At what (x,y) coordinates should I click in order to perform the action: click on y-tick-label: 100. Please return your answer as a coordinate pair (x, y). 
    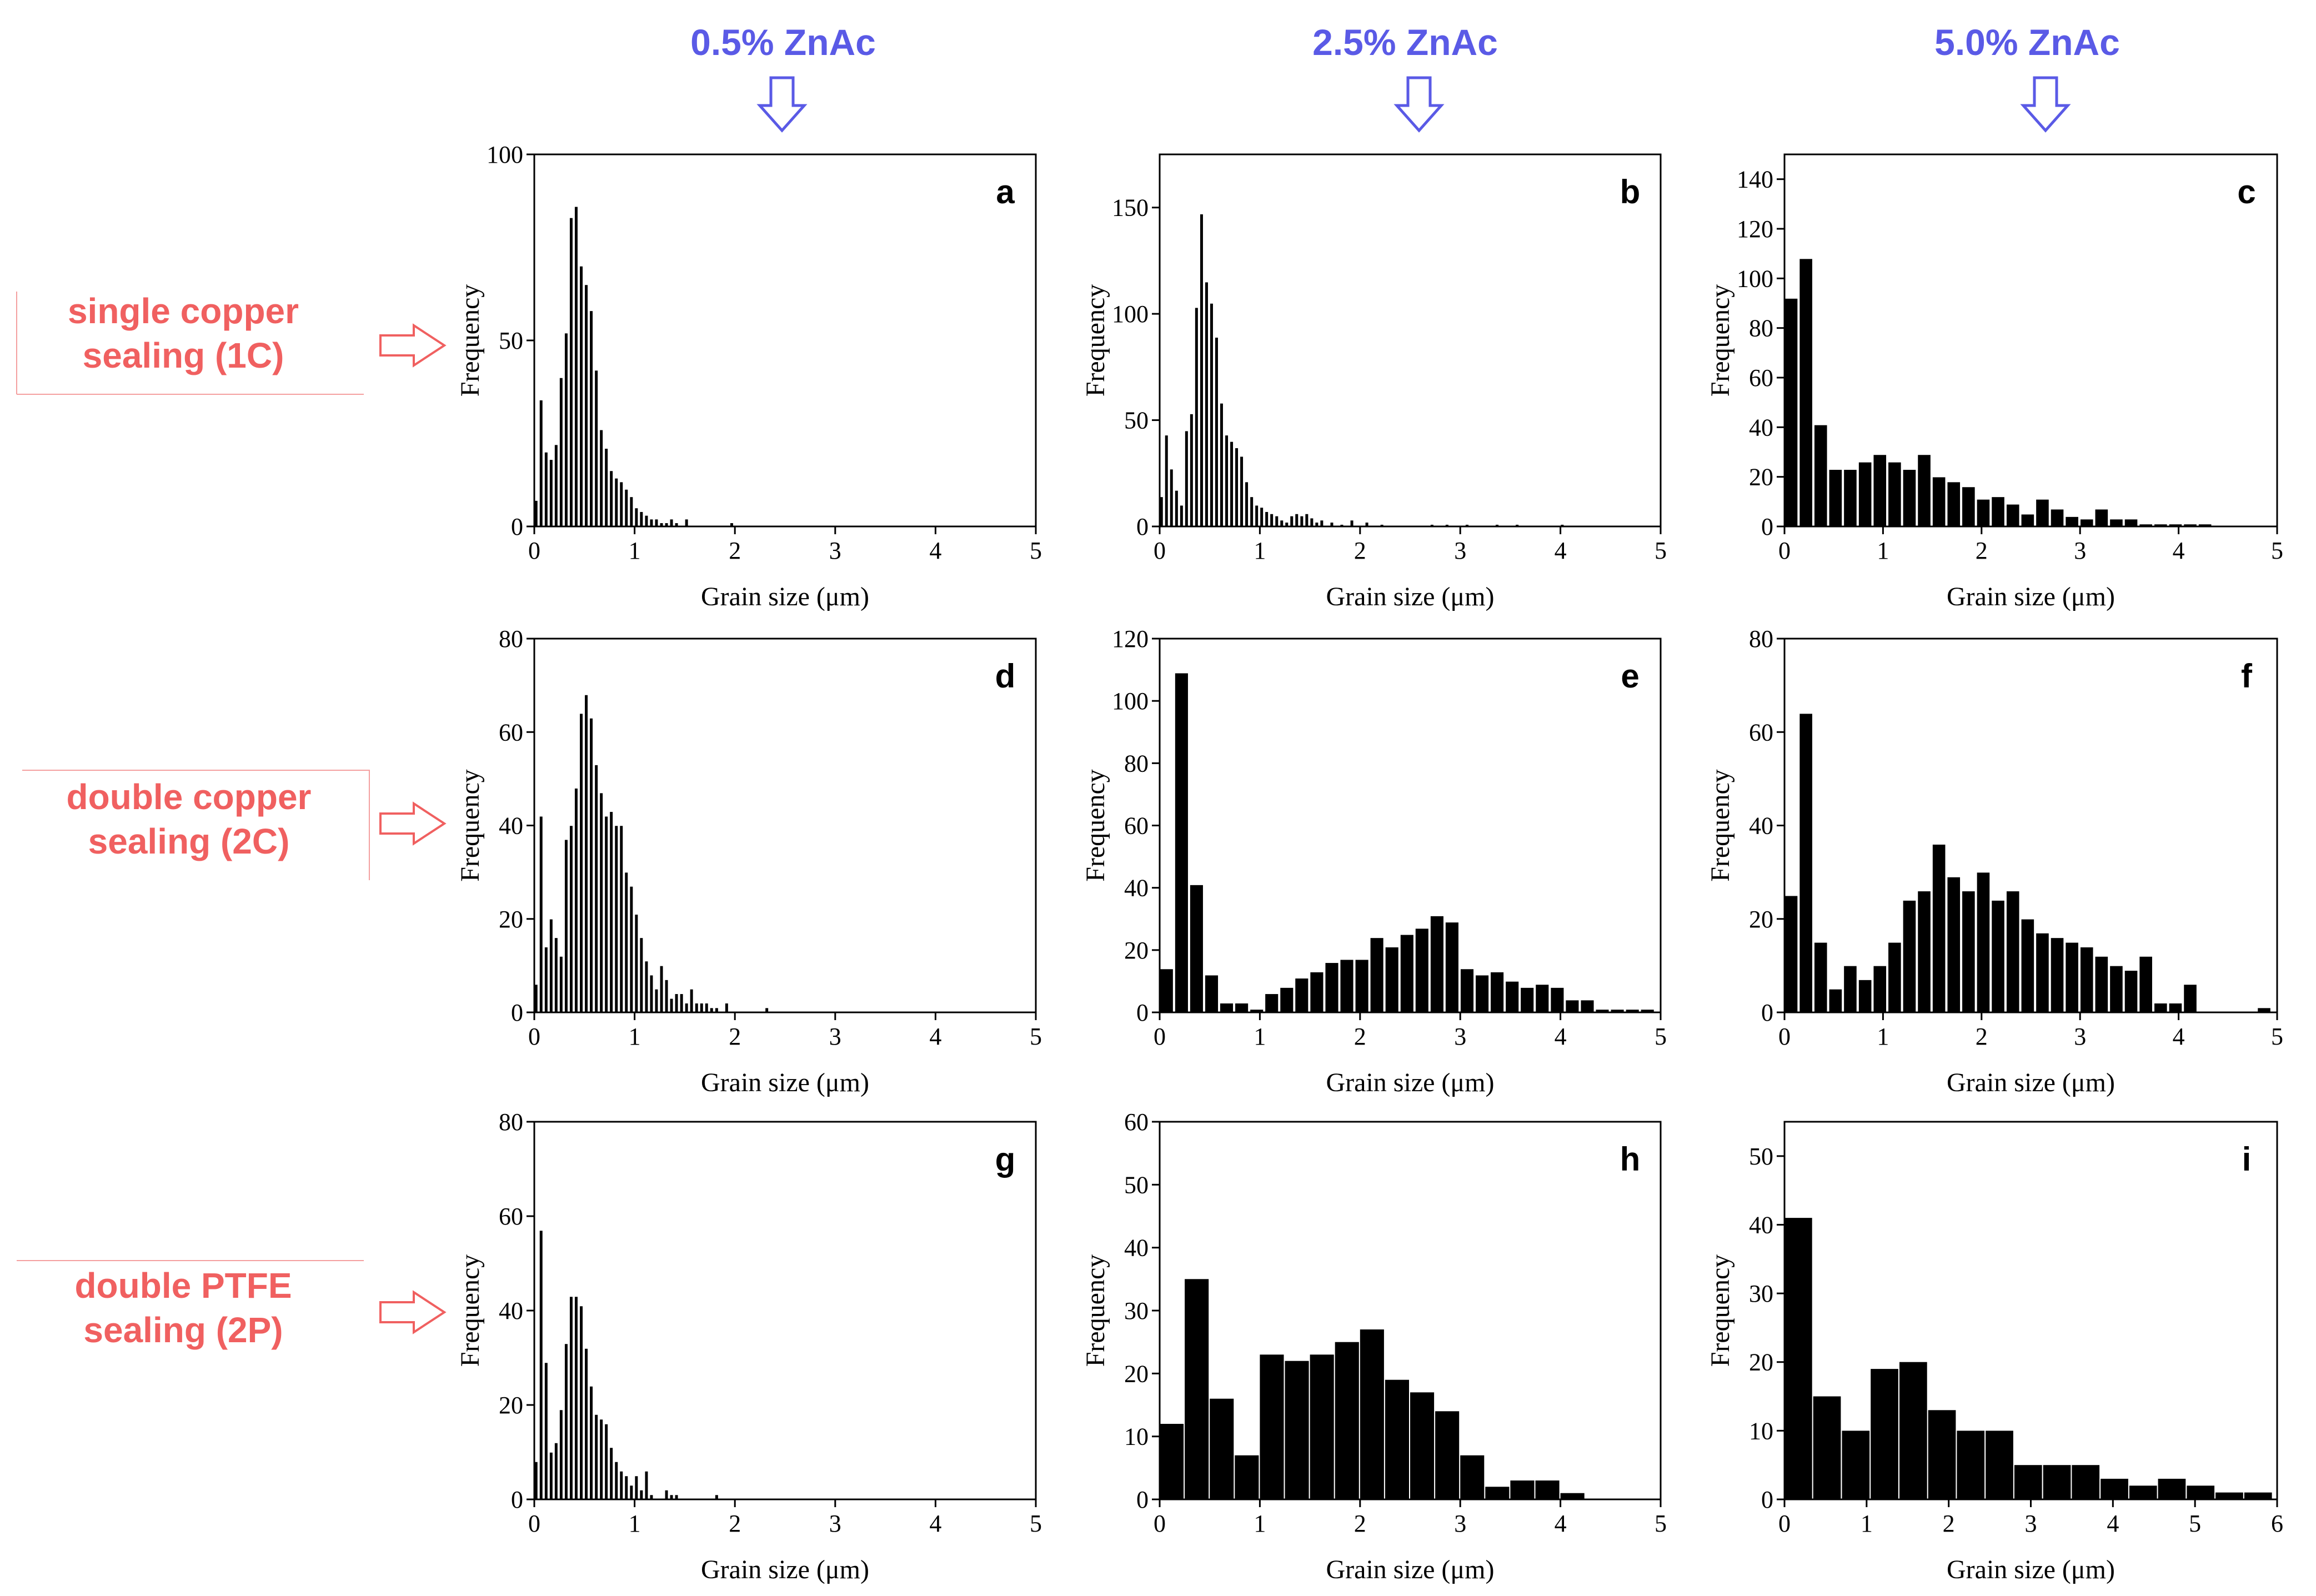
    Looking at the image, I should click on (1130, 701).